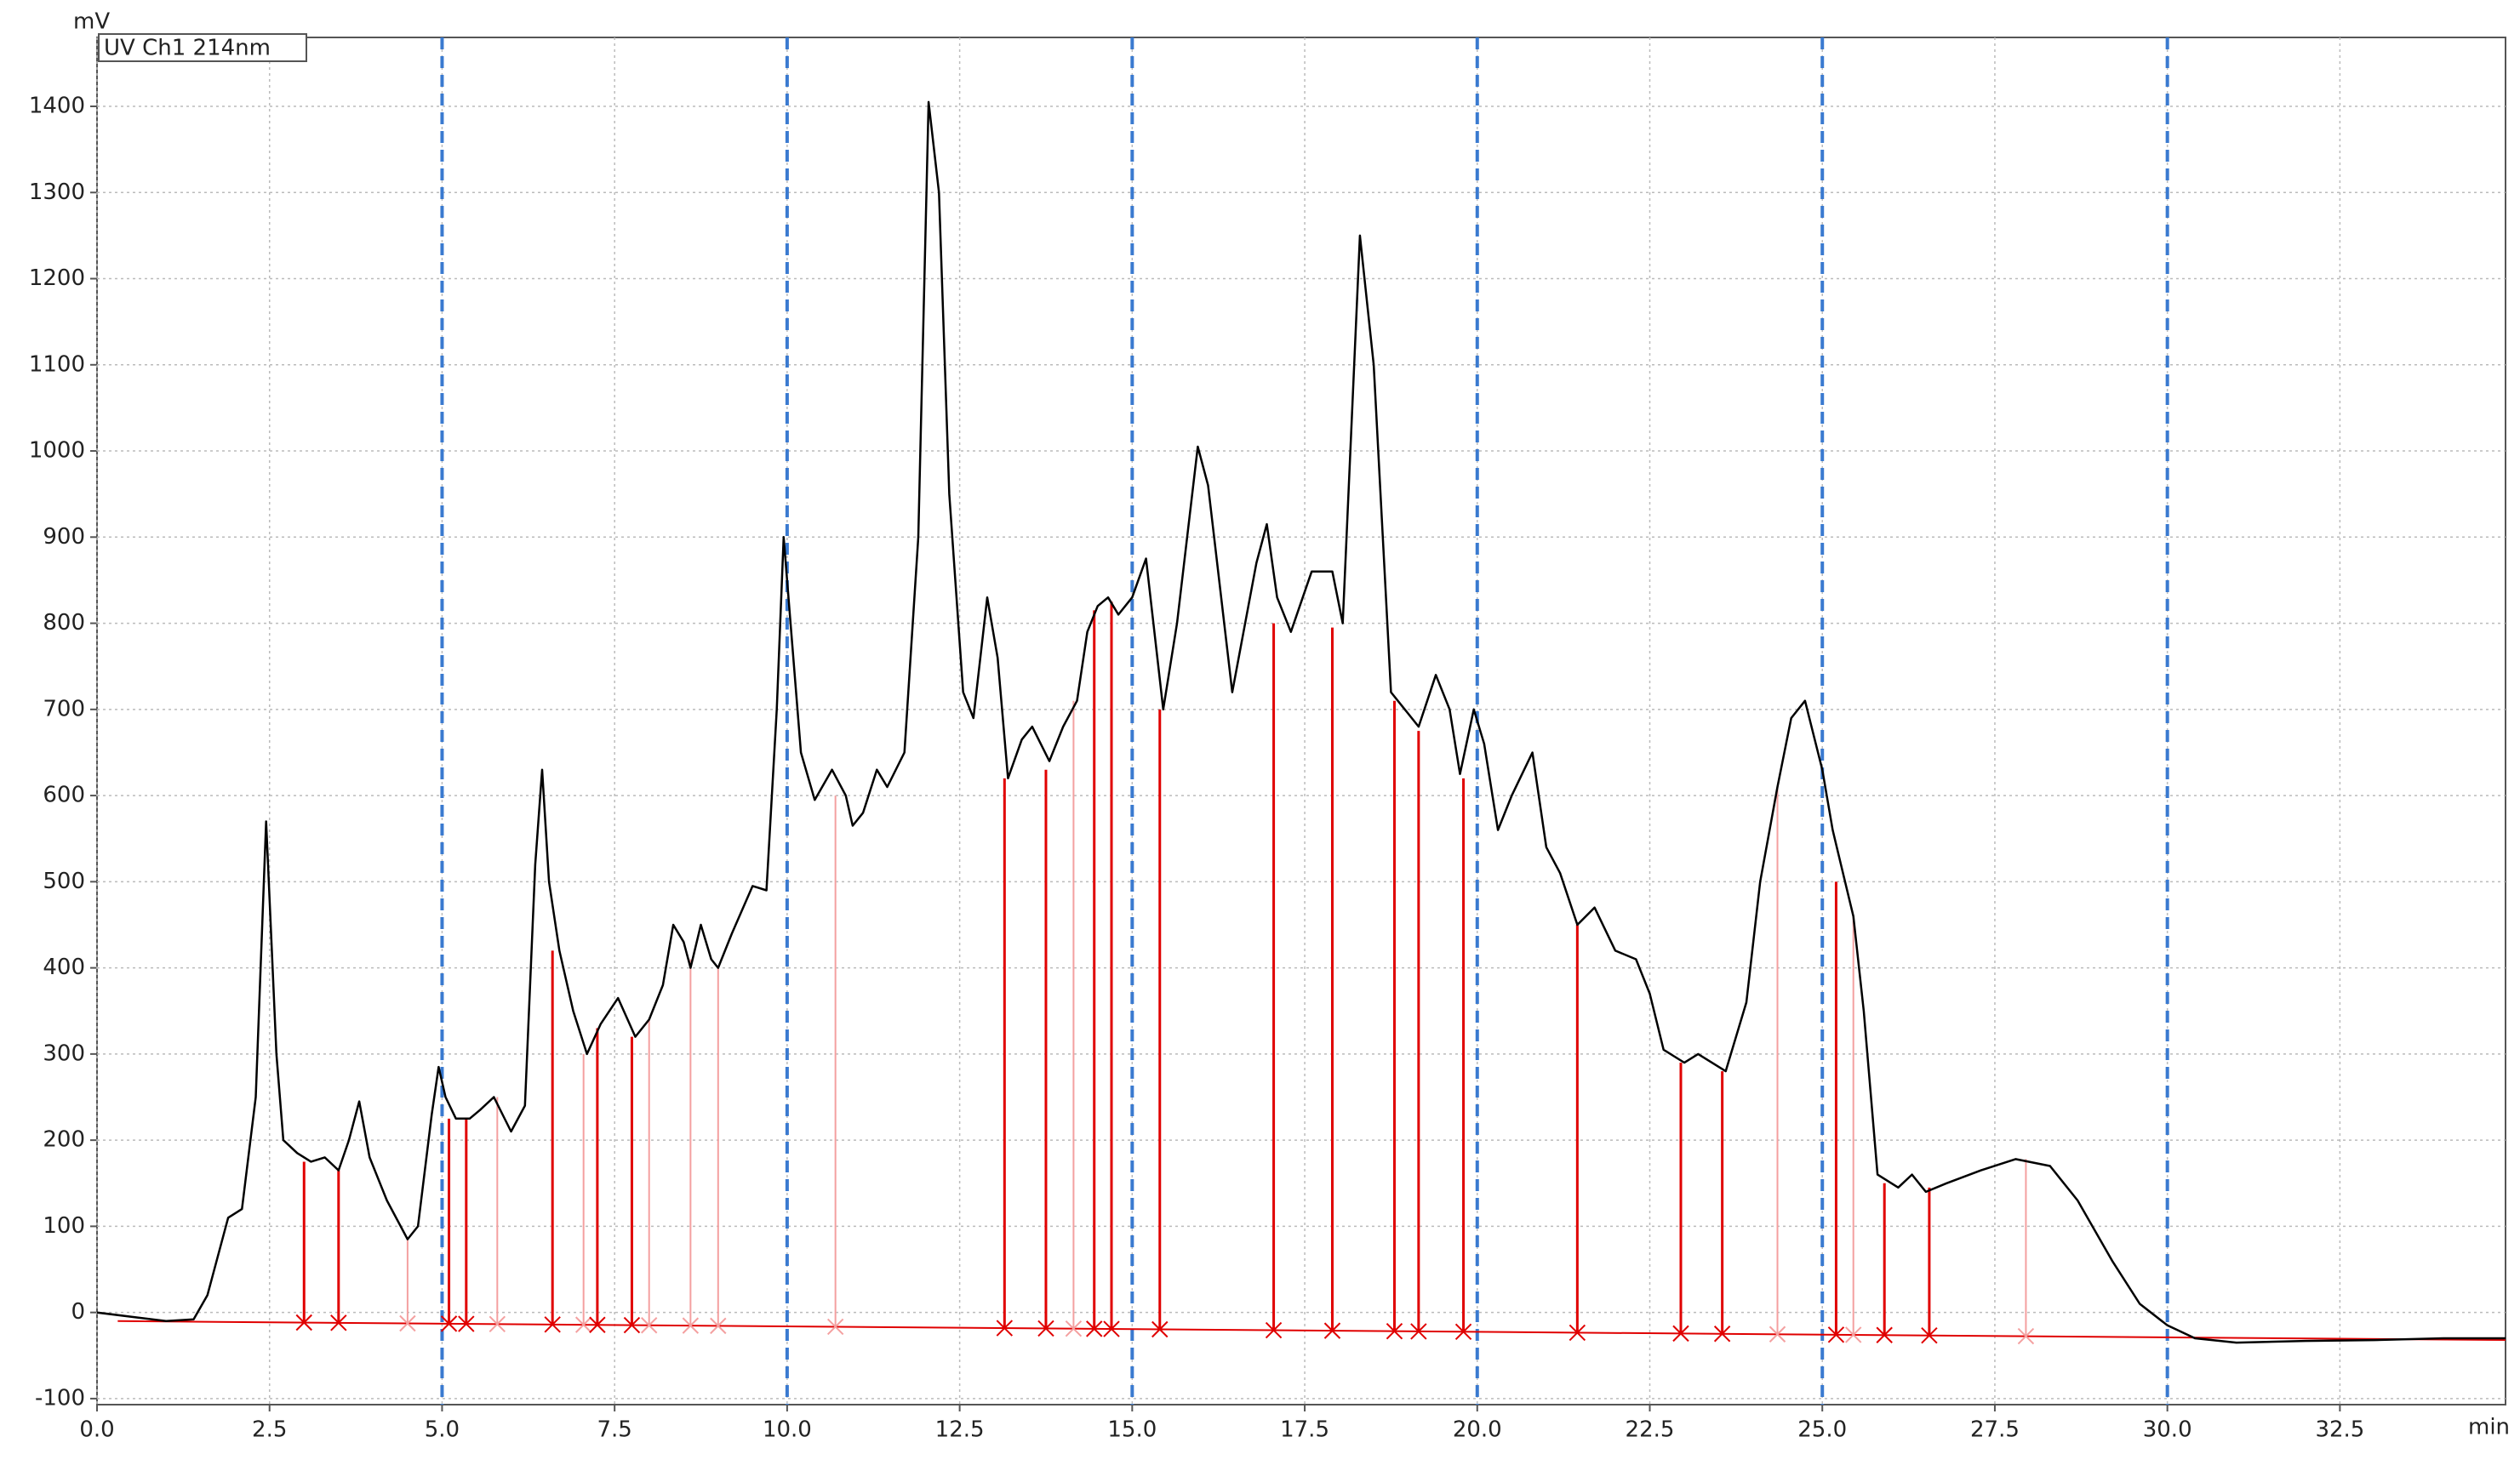 Image resolution: width=2520 pixels, height=1471 pixels. Describe the element at coordinates (96, 1430) in the screenshot. I see `x-tick-label: 0.0` at that location.